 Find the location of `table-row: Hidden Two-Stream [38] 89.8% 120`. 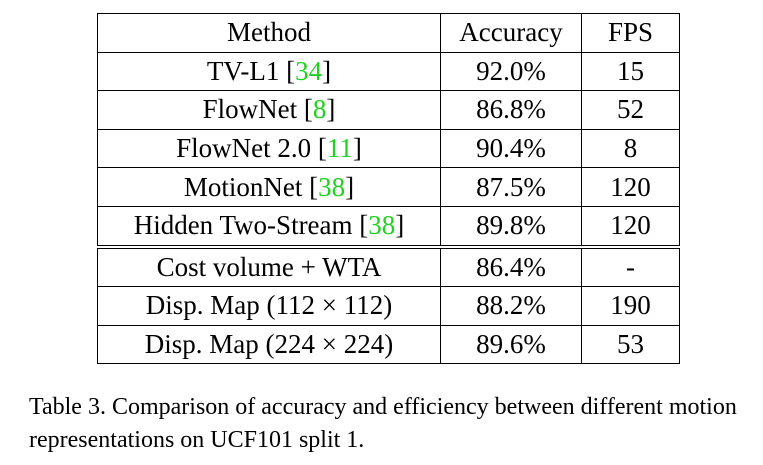

table-row: Hidden Two-Stream [38] 89.8% 120 is located at coordinates (388, 227).